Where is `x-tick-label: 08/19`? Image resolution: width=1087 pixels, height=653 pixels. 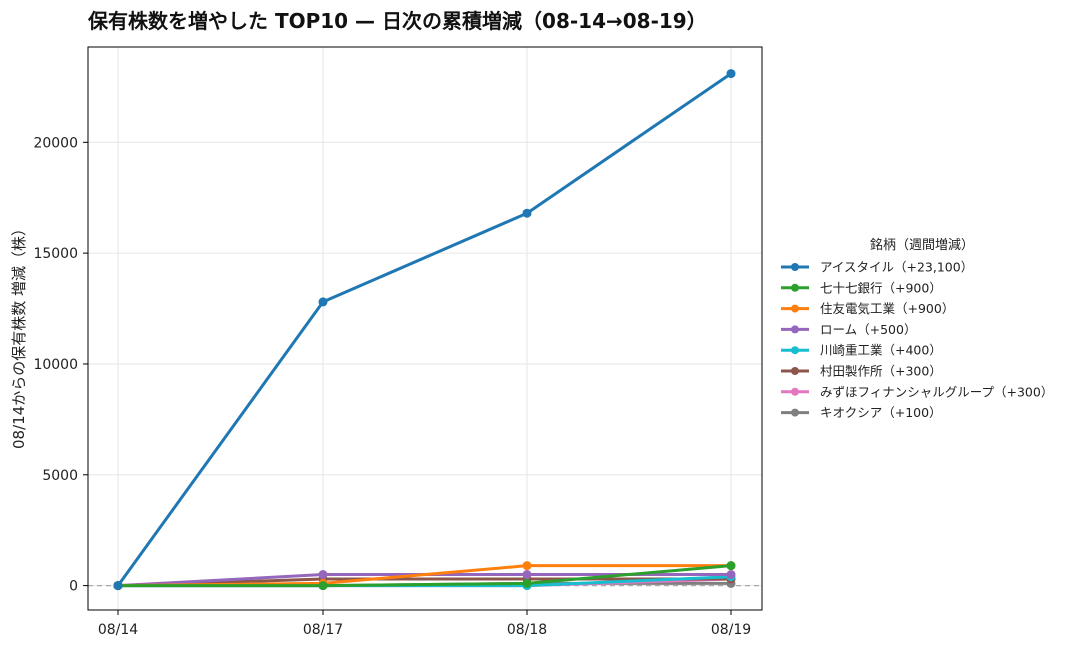
x-tick-label: 08/19 is located at coordinates (731, 630).